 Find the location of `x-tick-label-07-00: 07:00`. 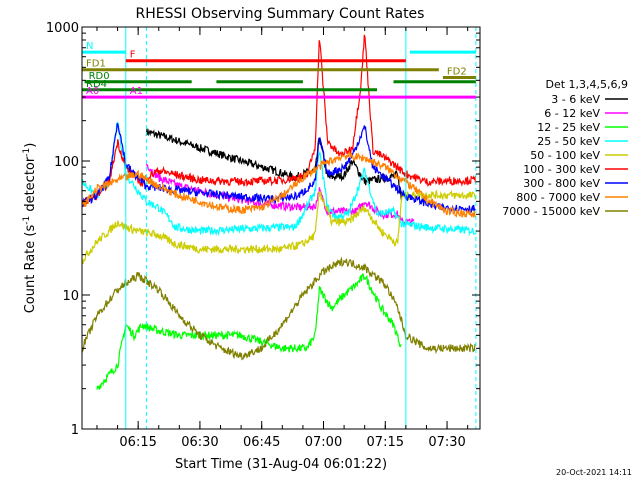

x-tick-label-07-00: 07:00 is located at coordinates (323, 442).